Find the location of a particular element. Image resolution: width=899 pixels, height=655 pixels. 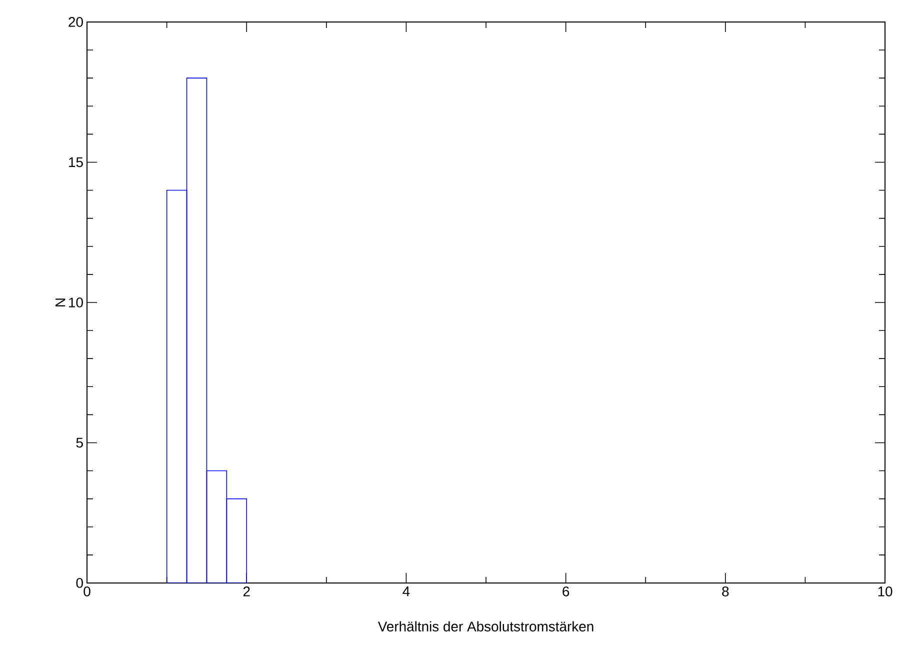

y-tick-label: 0 is located at coordinates (79, 583).